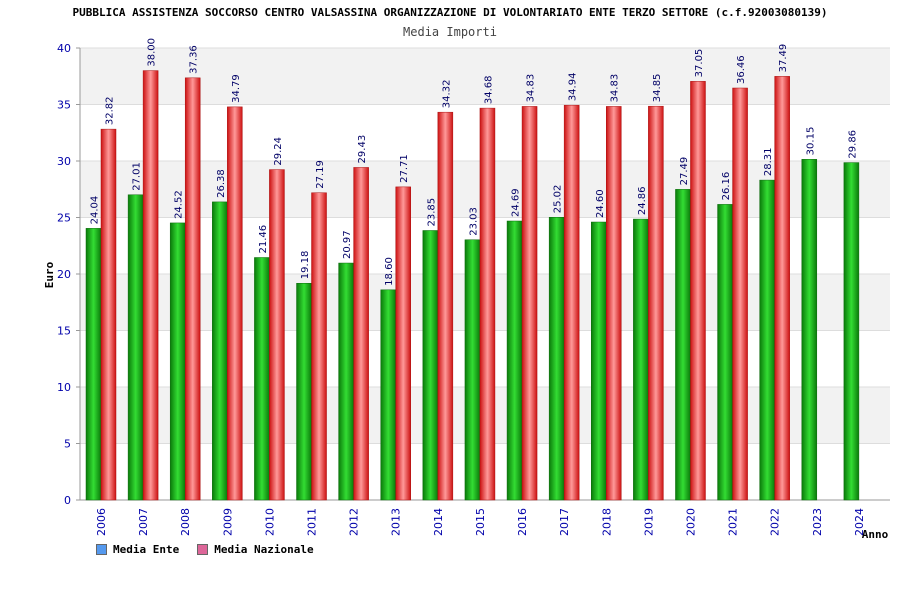 The image size is (900, 600). I want to click on bar-value-label: 19.18, so click(305, 265).